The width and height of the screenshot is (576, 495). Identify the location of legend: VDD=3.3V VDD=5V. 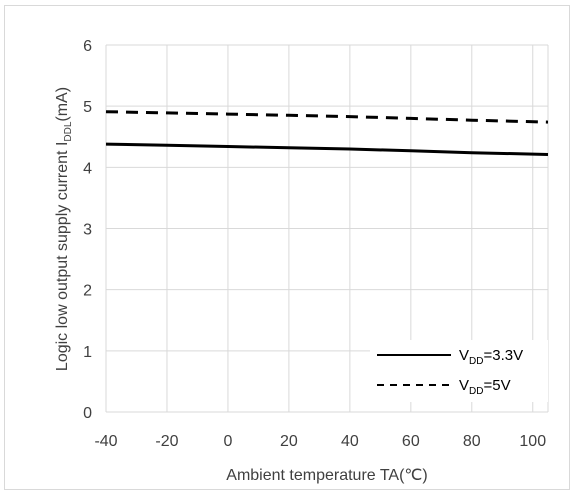
(459, 371).